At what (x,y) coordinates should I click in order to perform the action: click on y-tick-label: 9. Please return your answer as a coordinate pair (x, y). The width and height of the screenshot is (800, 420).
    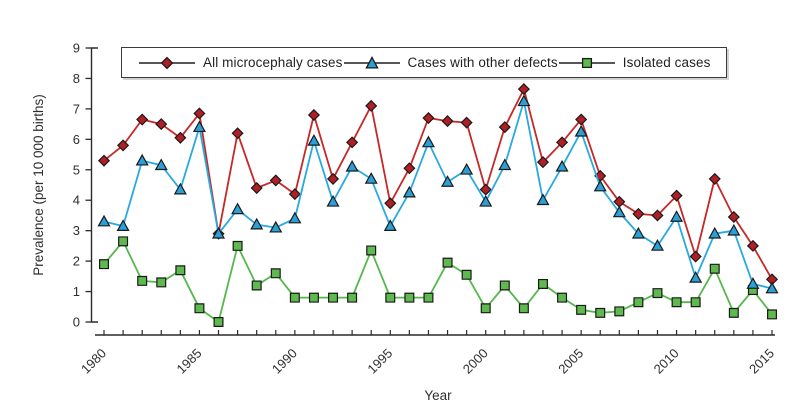
    Looking at the image, I should click on (76, 48).